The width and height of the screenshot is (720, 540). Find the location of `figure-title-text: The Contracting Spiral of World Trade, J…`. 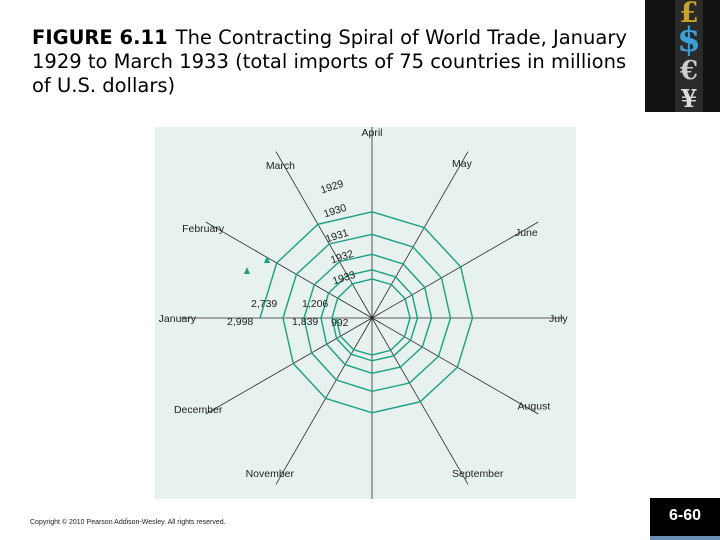

figure-title-text: The Contracting Spiral of World Trade, J… is located at coordinates (329, 61).